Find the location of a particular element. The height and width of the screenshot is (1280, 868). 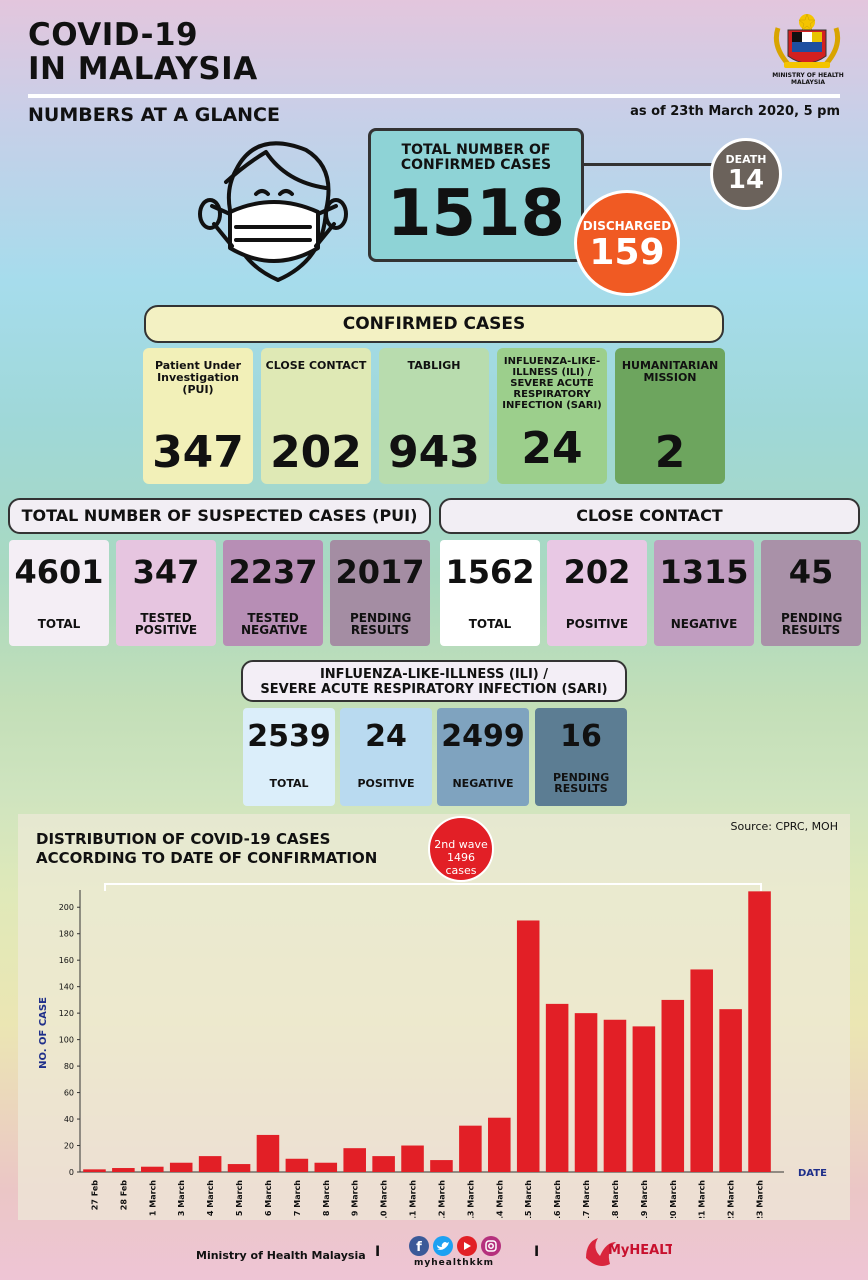

y-tick-label: 100 is located at coordinates (66, 1040).